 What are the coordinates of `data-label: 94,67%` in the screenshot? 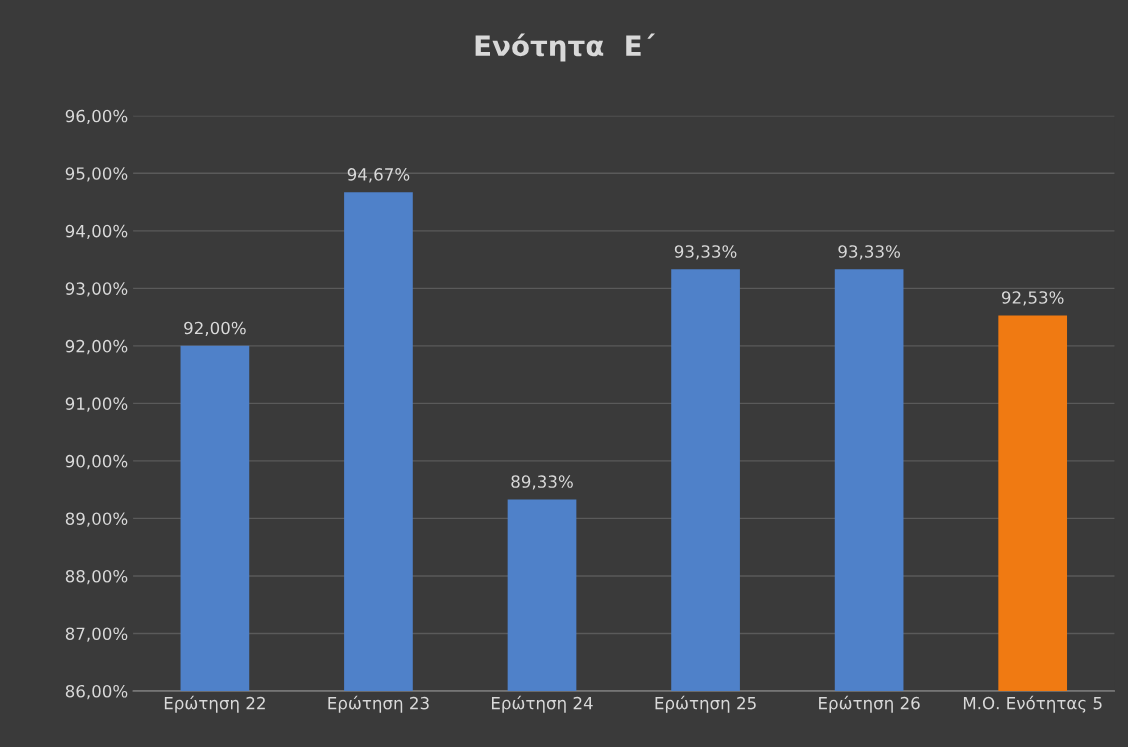 It's located at (378, 175).